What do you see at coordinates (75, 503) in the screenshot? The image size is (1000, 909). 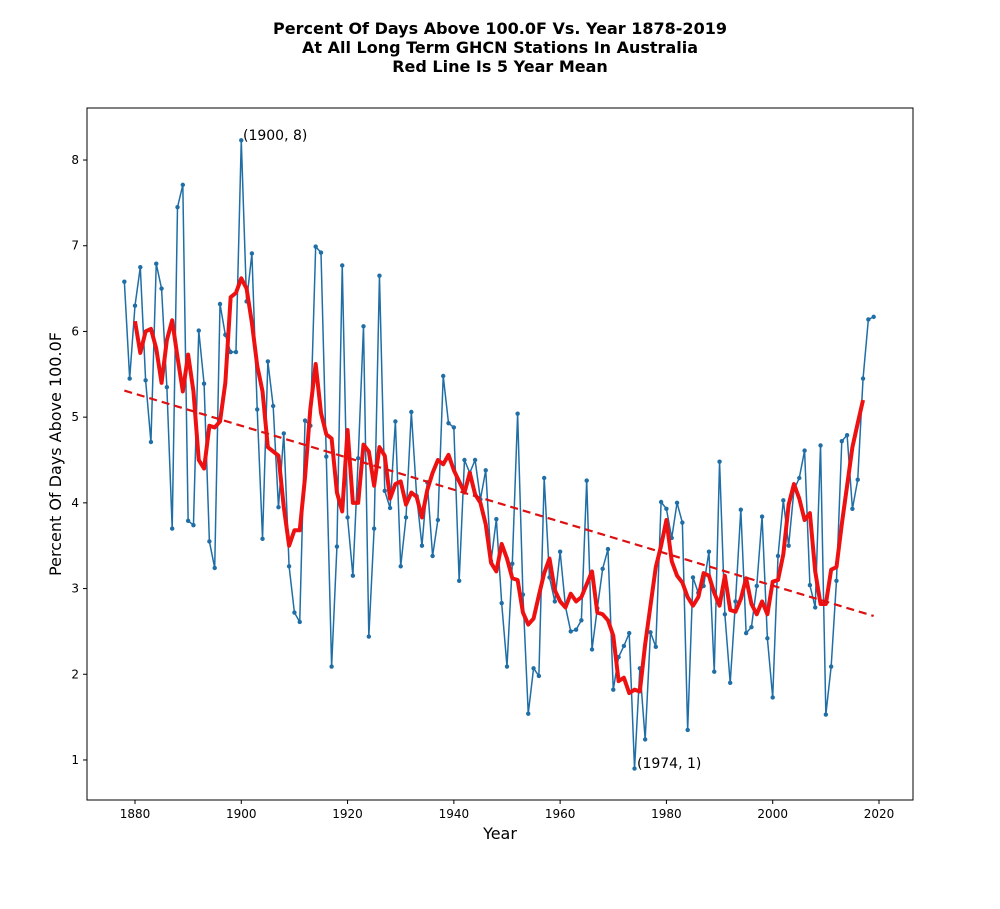 I see `y-tick-label: 4` at bounding box center [75, 503].